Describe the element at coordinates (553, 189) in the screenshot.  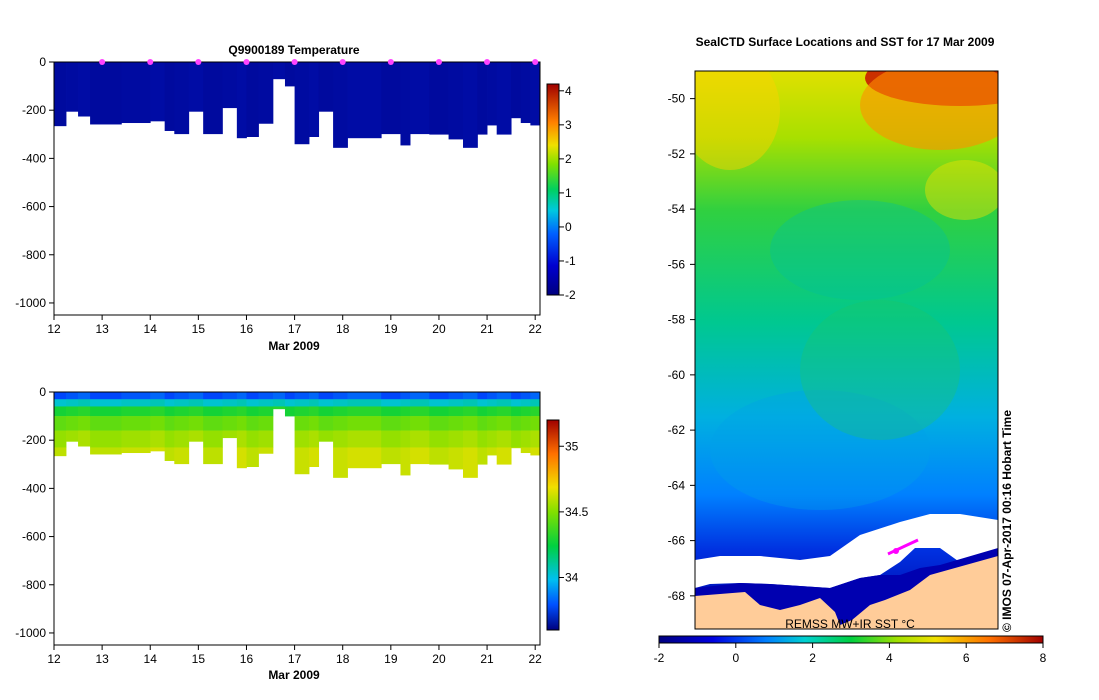
I see `temperature-colorbar` at that location.